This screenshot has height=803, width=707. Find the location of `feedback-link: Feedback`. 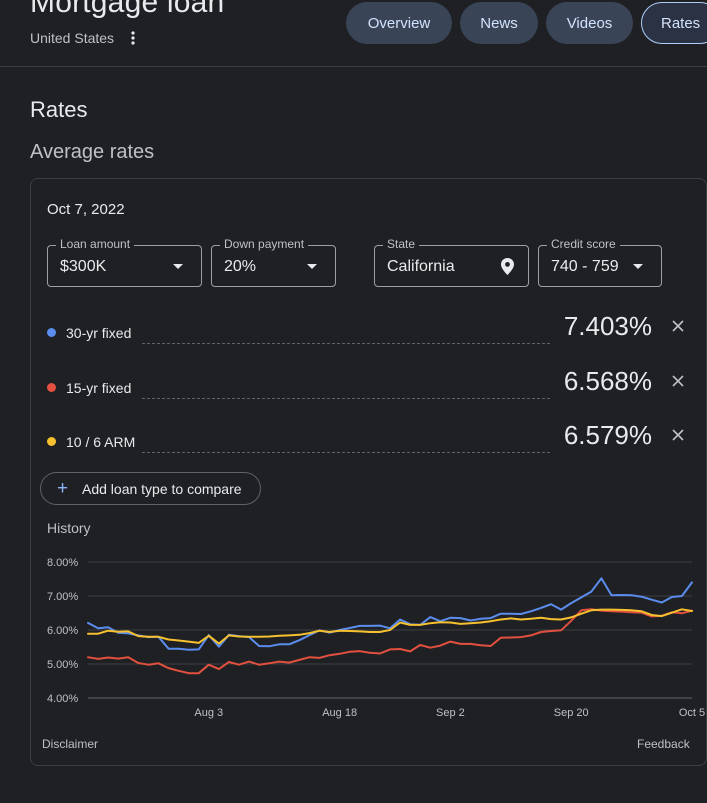

feedback-link: Feedback is located at coordinates (663, 744).